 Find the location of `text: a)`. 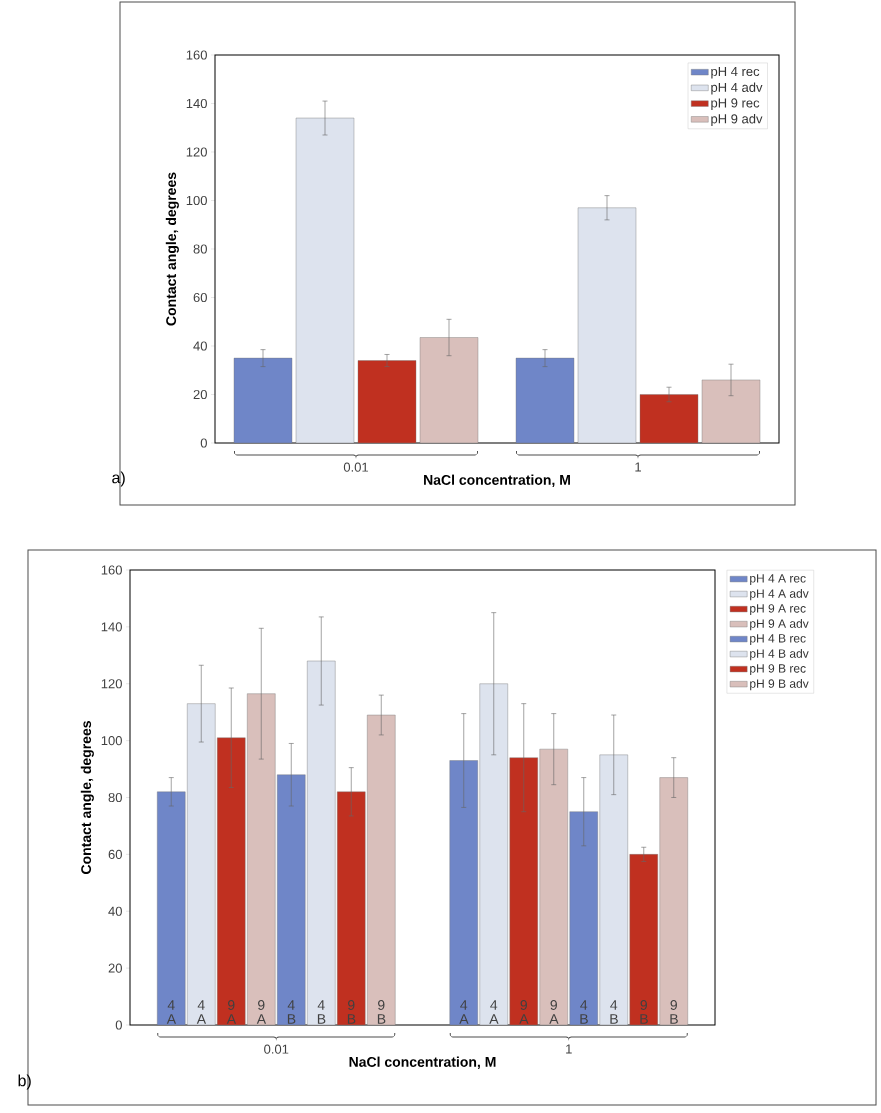

text: a) is located at coordinates (118, 479).